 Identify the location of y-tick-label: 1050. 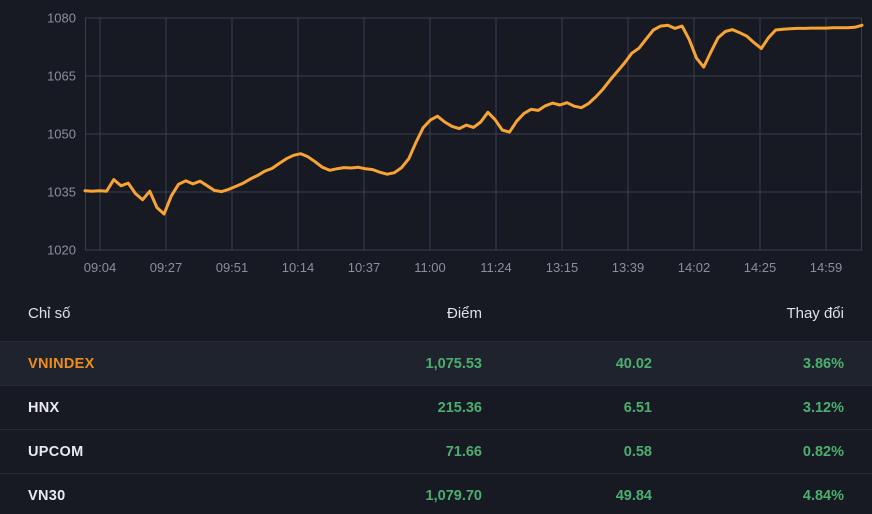
(61, 134).